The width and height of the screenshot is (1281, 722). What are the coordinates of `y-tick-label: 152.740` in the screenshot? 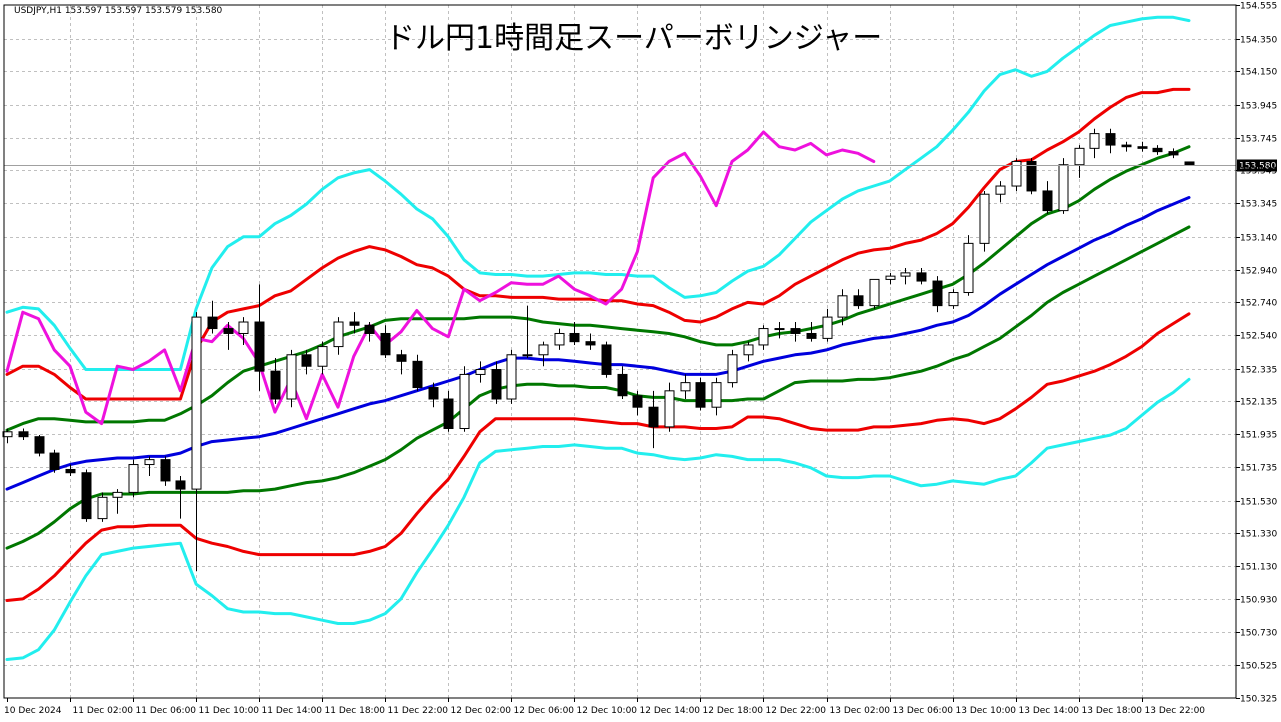 It's located at (1258, 304).